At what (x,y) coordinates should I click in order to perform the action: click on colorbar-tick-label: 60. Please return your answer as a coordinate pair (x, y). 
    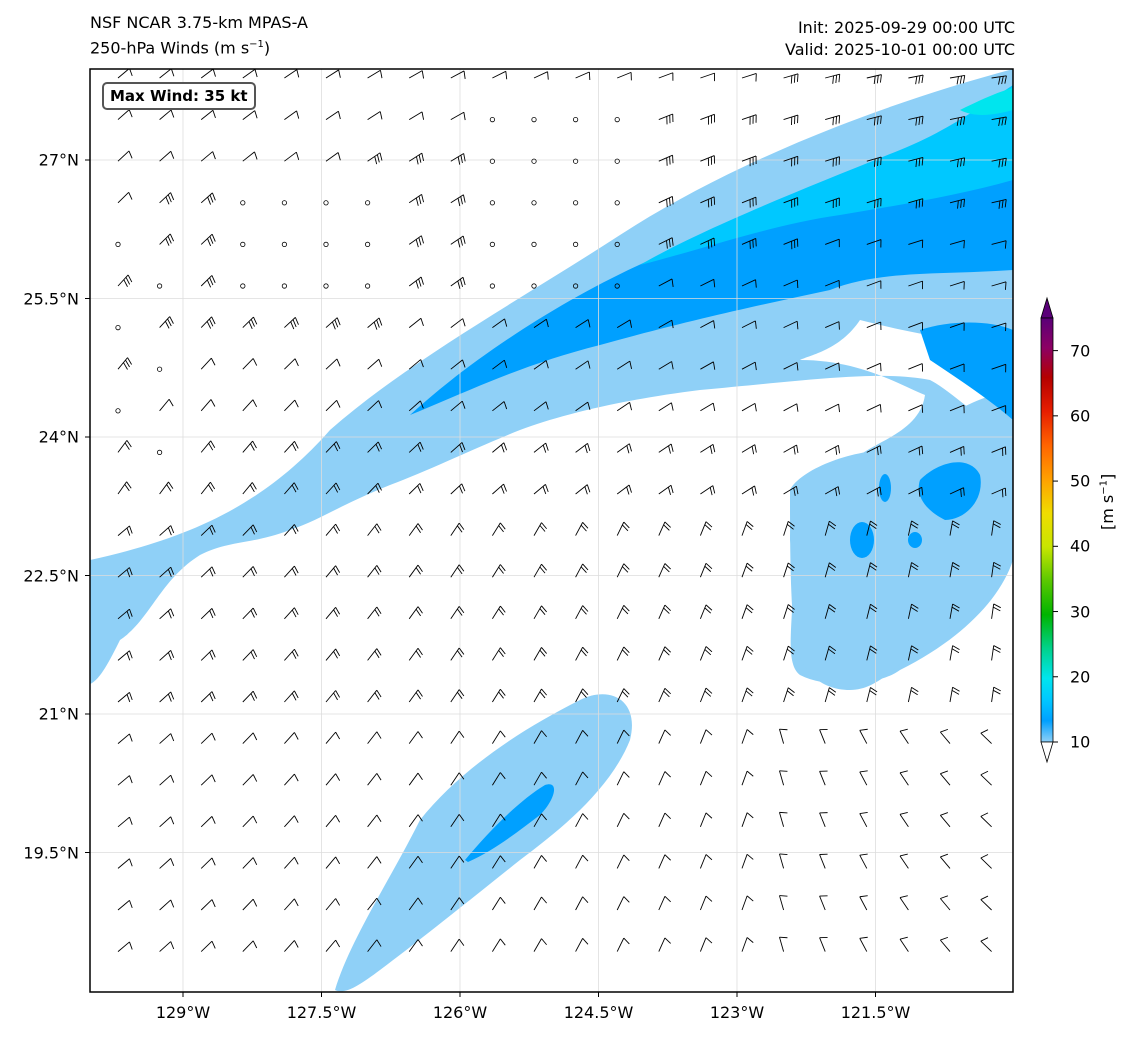
    Looking at the image, I should click on (1080, 416).